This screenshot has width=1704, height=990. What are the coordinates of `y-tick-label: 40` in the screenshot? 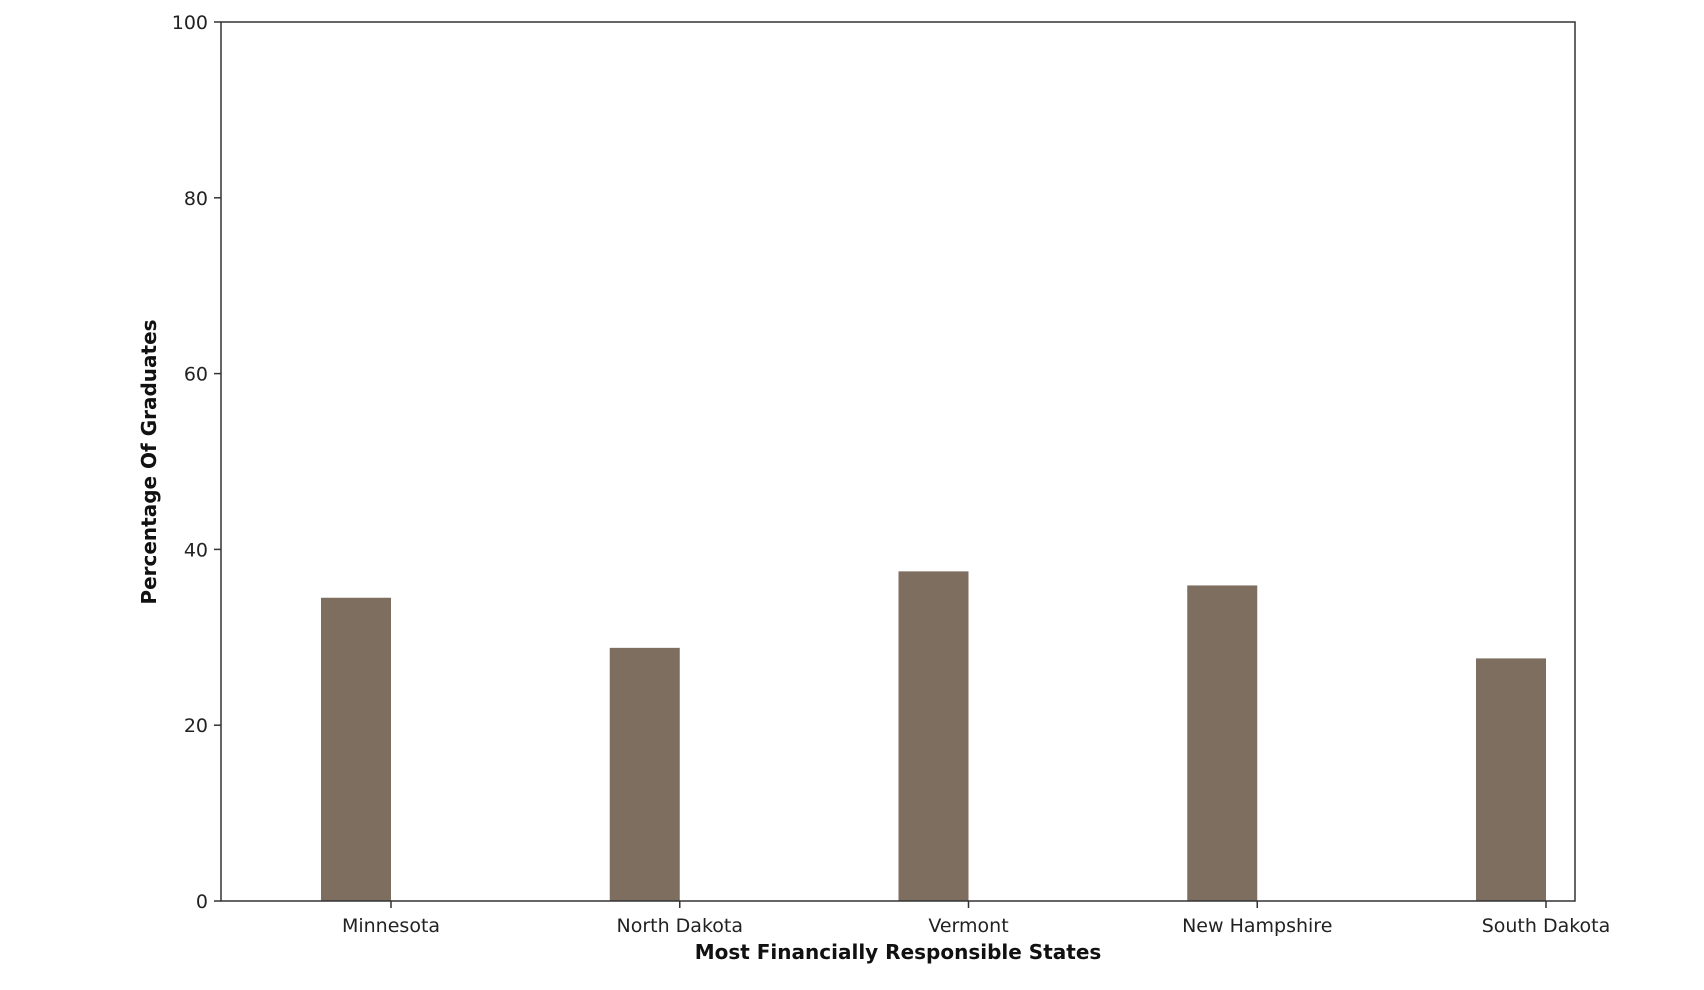 It's located at (196, 550).